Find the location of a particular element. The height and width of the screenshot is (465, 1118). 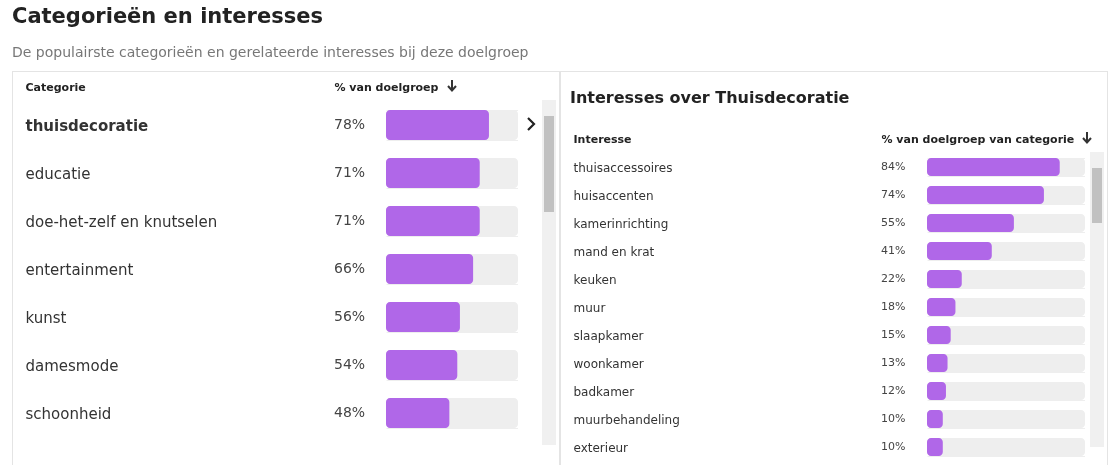

data-label: 55% is located at coordinates (893, 222).